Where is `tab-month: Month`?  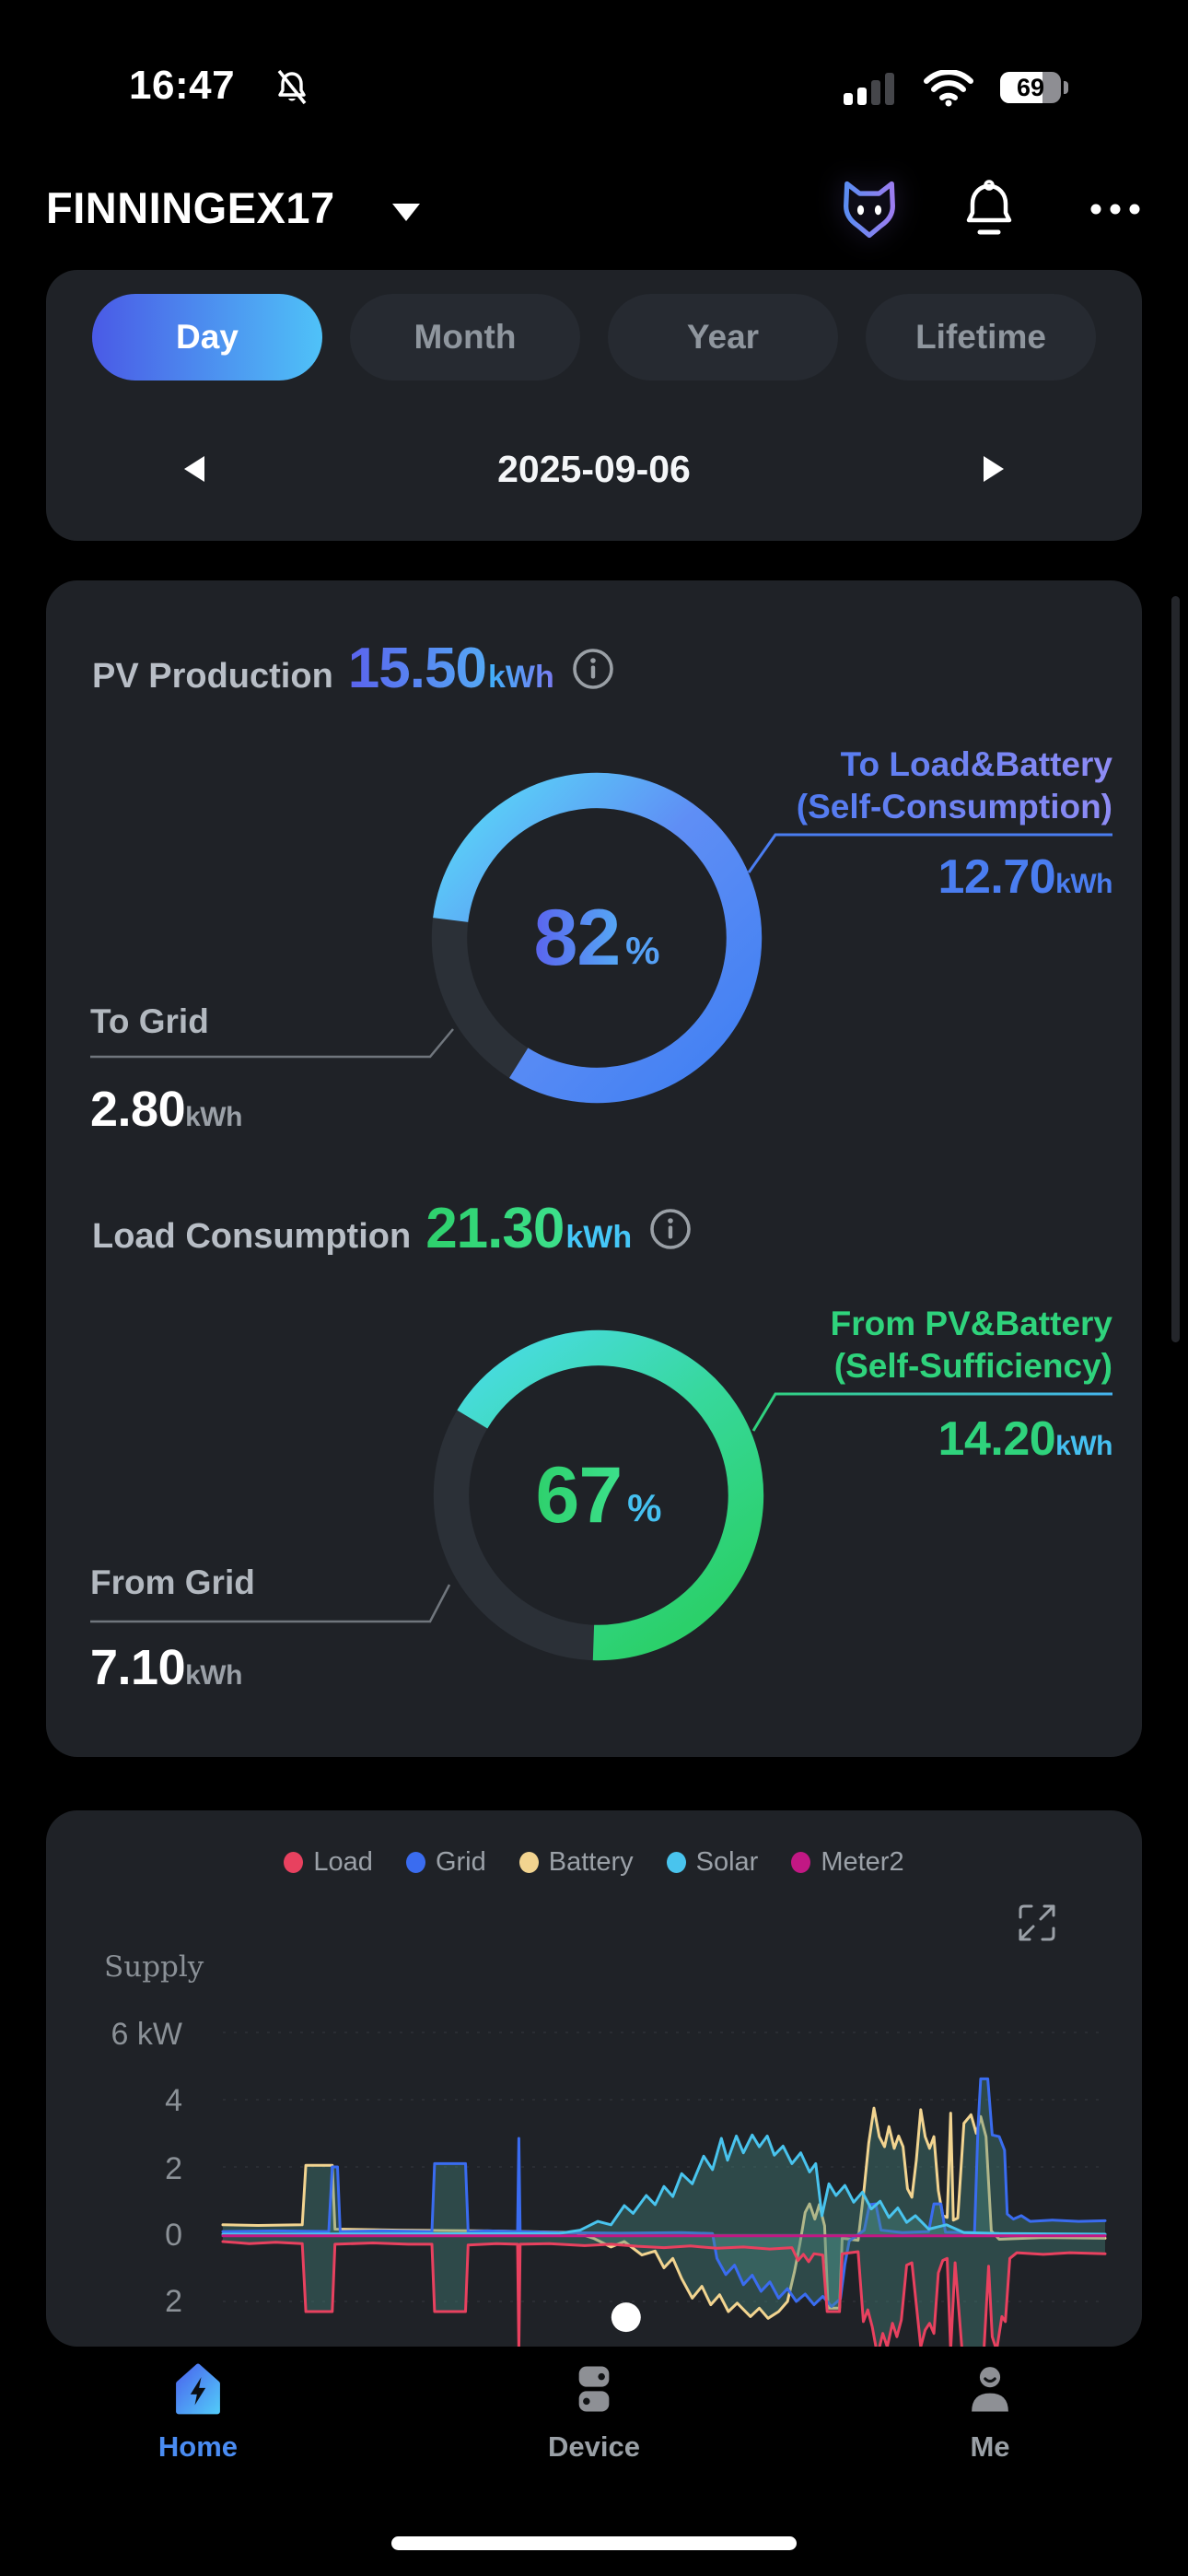
tab-month: Month is located at coordinates (465, 337).